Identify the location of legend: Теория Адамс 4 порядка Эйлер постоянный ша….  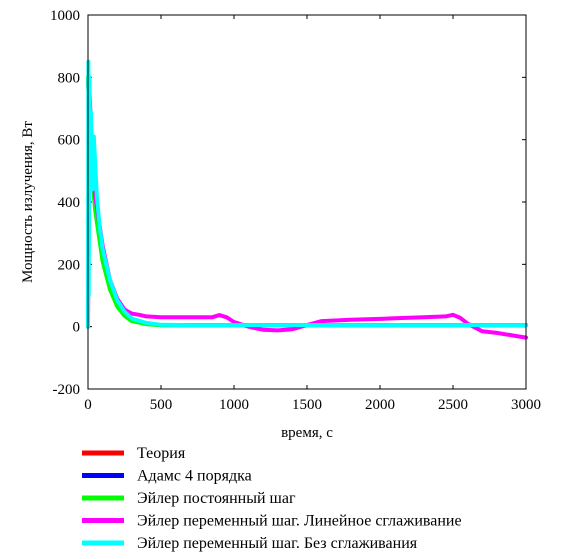
(272, 498).